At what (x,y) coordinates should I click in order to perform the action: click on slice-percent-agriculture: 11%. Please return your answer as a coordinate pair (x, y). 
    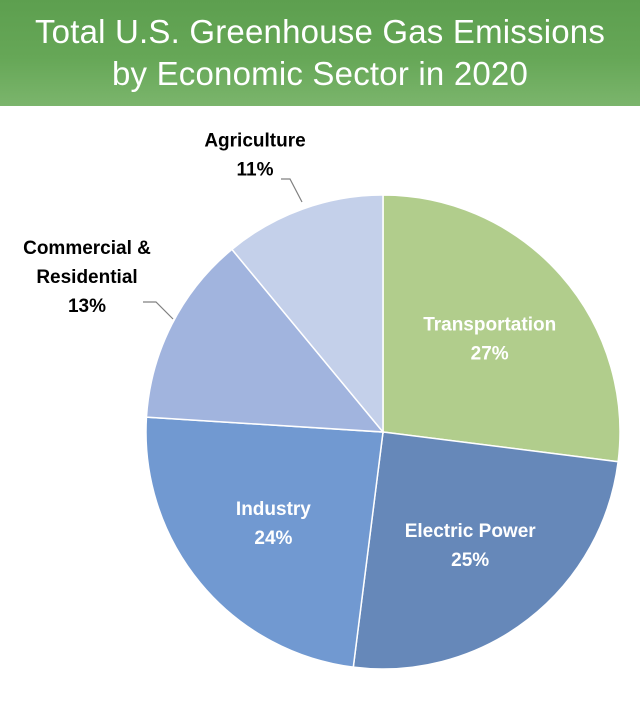
    Looking at the image, I should click on (255, 170).